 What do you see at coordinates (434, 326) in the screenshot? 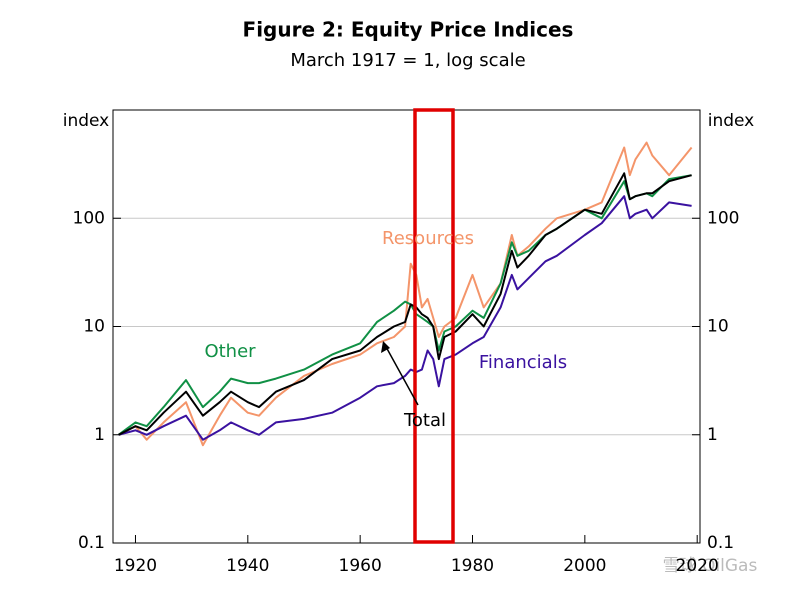
I see `highlight-box` at bounding box center [434, 326].